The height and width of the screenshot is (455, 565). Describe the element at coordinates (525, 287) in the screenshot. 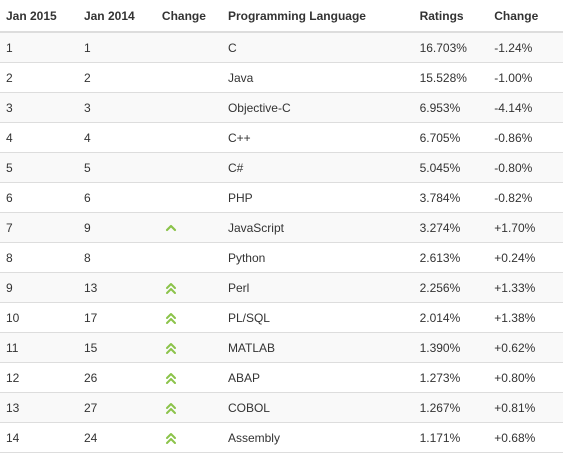

I see `rating-change-cell: +1.33%` at that location.